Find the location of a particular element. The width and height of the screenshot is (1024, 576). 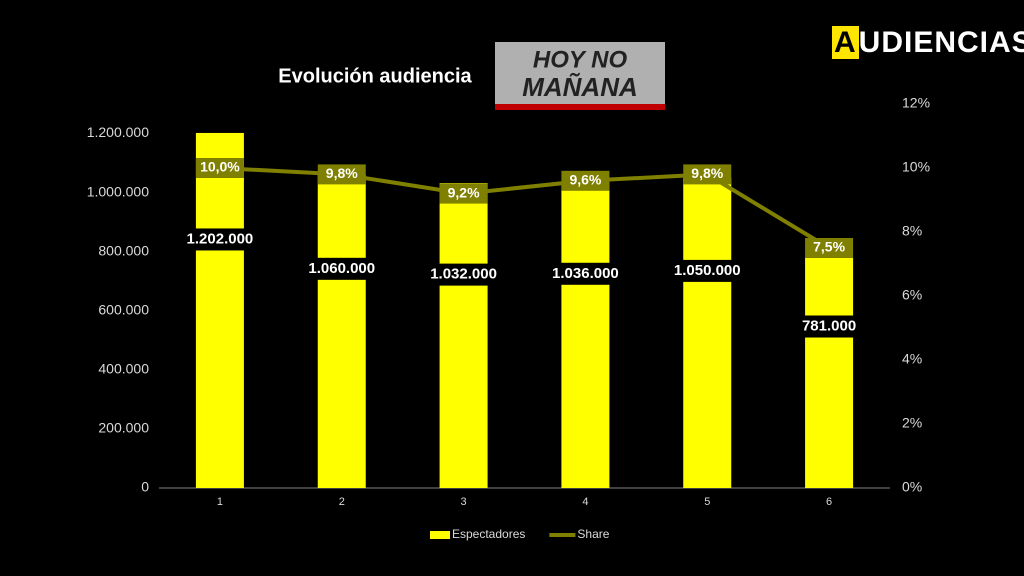

data-label: 9,2% is located at coordinates (464, 192).